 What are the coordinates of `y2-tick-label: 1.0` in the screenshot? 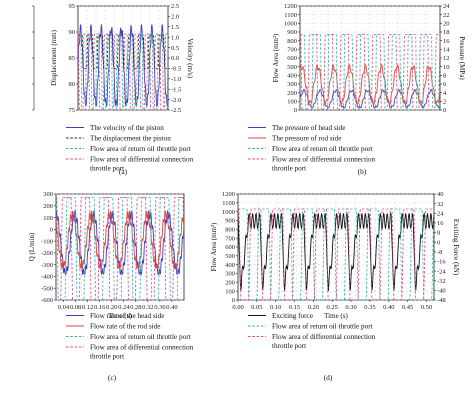 It's located at (175, 37).